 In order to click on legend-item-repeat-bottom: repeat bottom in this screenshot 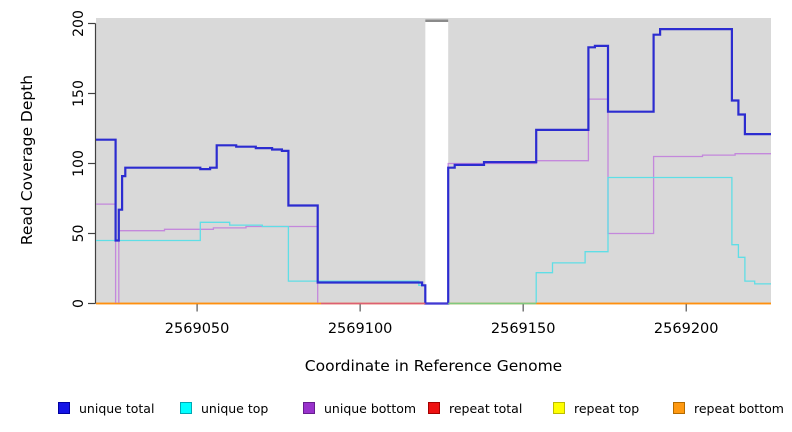, I will do `click(728, 408)`.